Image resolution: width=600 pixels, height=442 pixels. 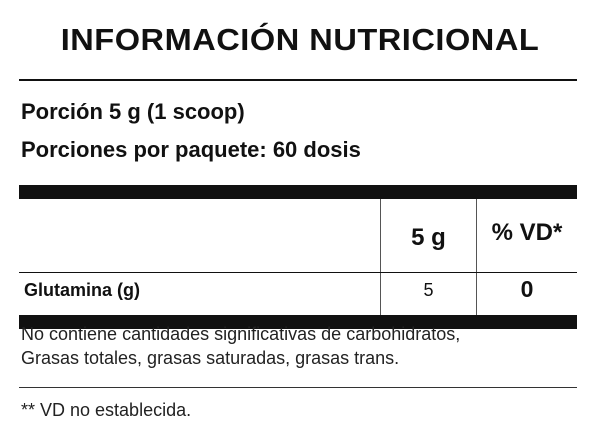 What do you see at coordinates (298, 272) in the screenshot?
I see `row-divider` at bounding box center [298, 272].